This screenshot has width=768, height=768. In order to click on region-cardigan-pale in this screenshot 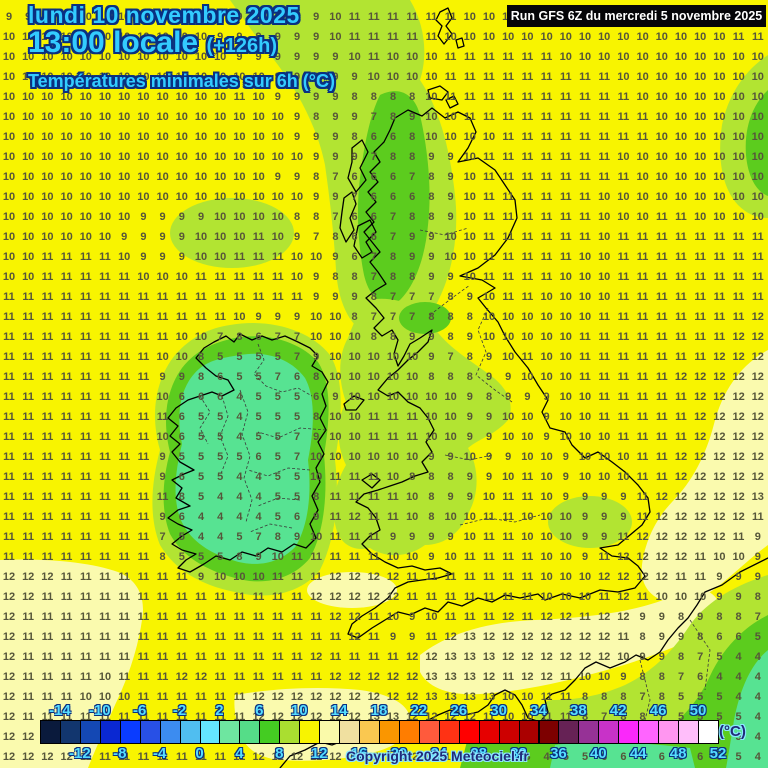, I will do `click(352, 590)`.